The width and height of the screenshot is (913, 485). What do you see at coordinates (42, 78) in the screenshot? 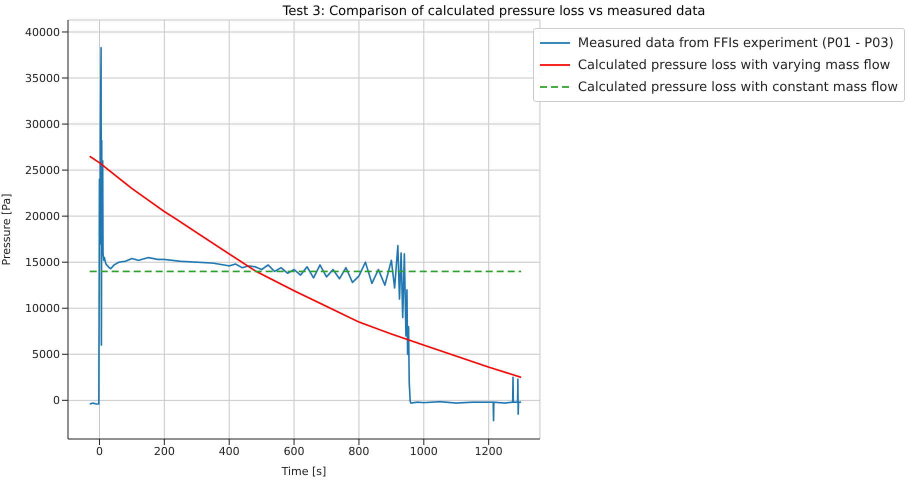
I see `y-tick-label: 35000` at bounding box center [42, 78].